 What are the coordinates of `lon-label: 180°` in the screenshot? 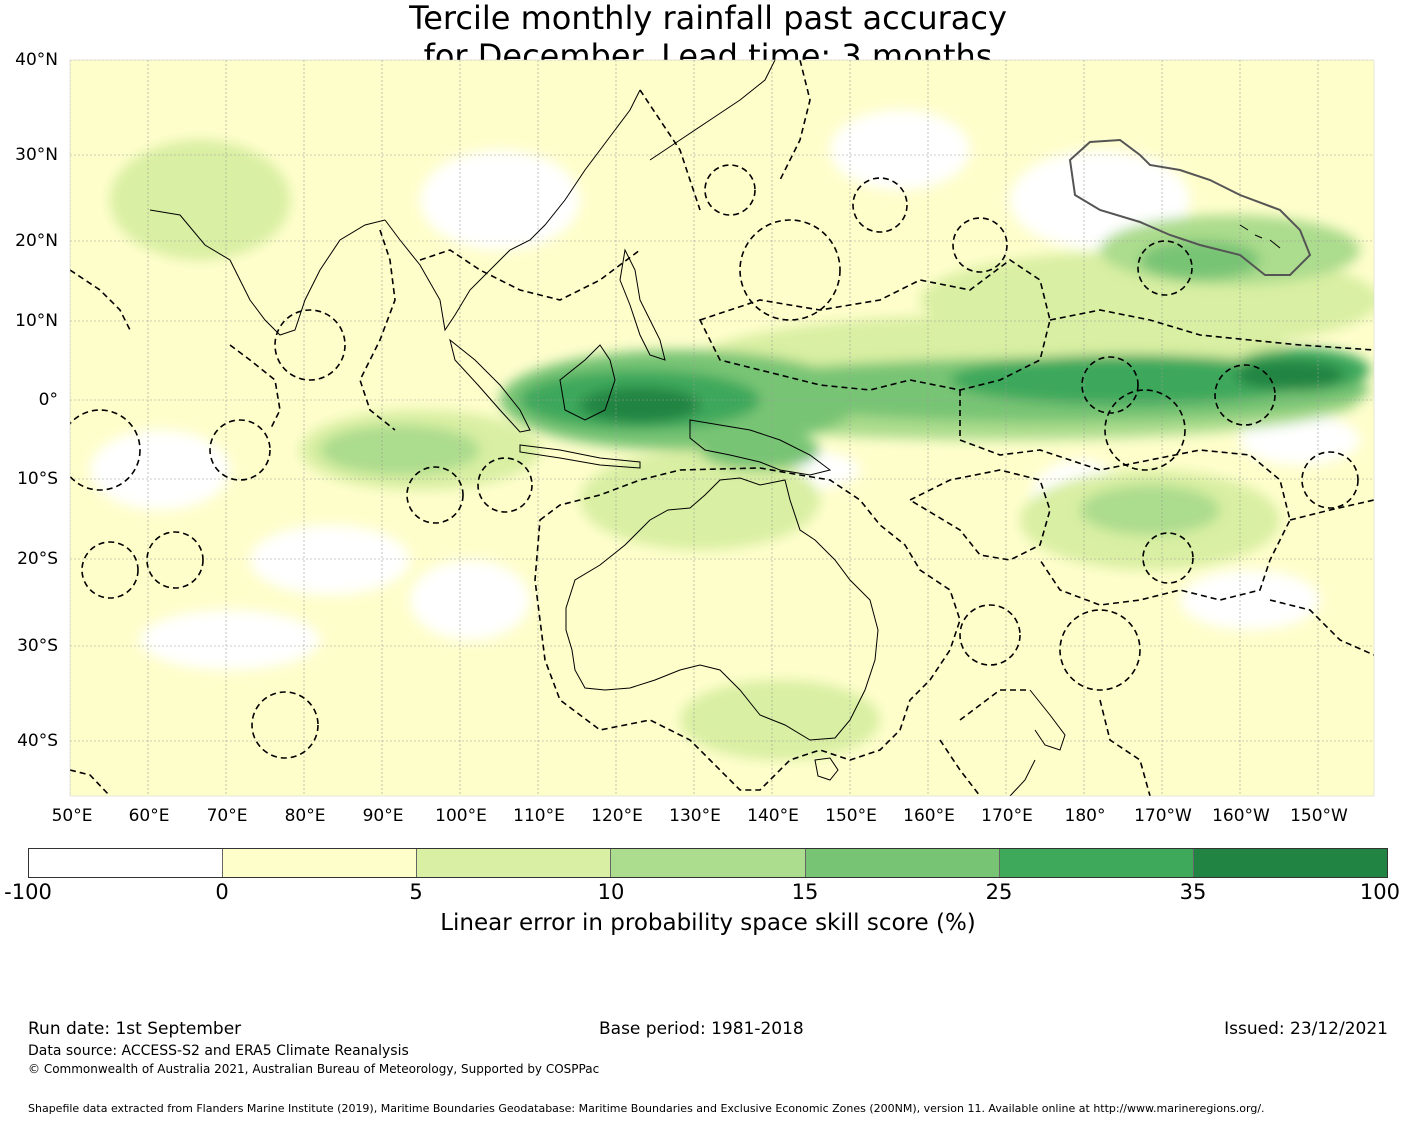 It's located at (1085, 816).